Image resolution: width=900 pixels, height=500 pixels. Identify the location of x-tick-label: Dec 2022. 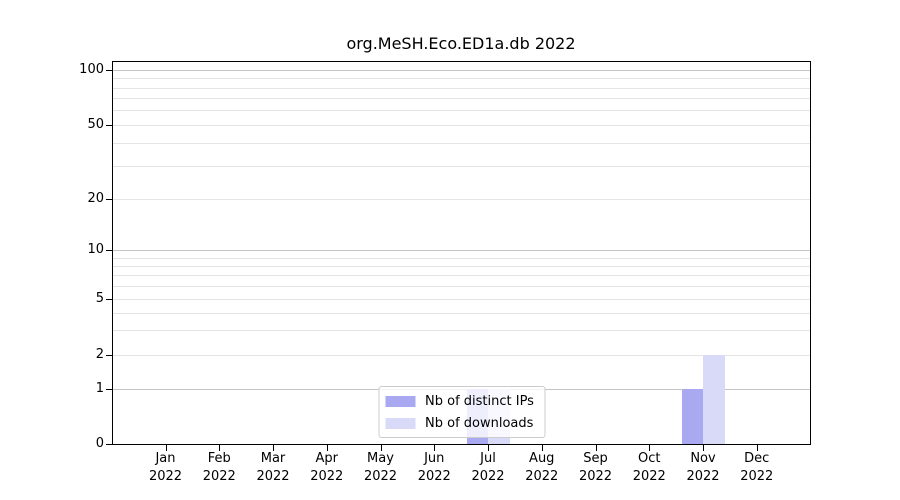
(757, 467).